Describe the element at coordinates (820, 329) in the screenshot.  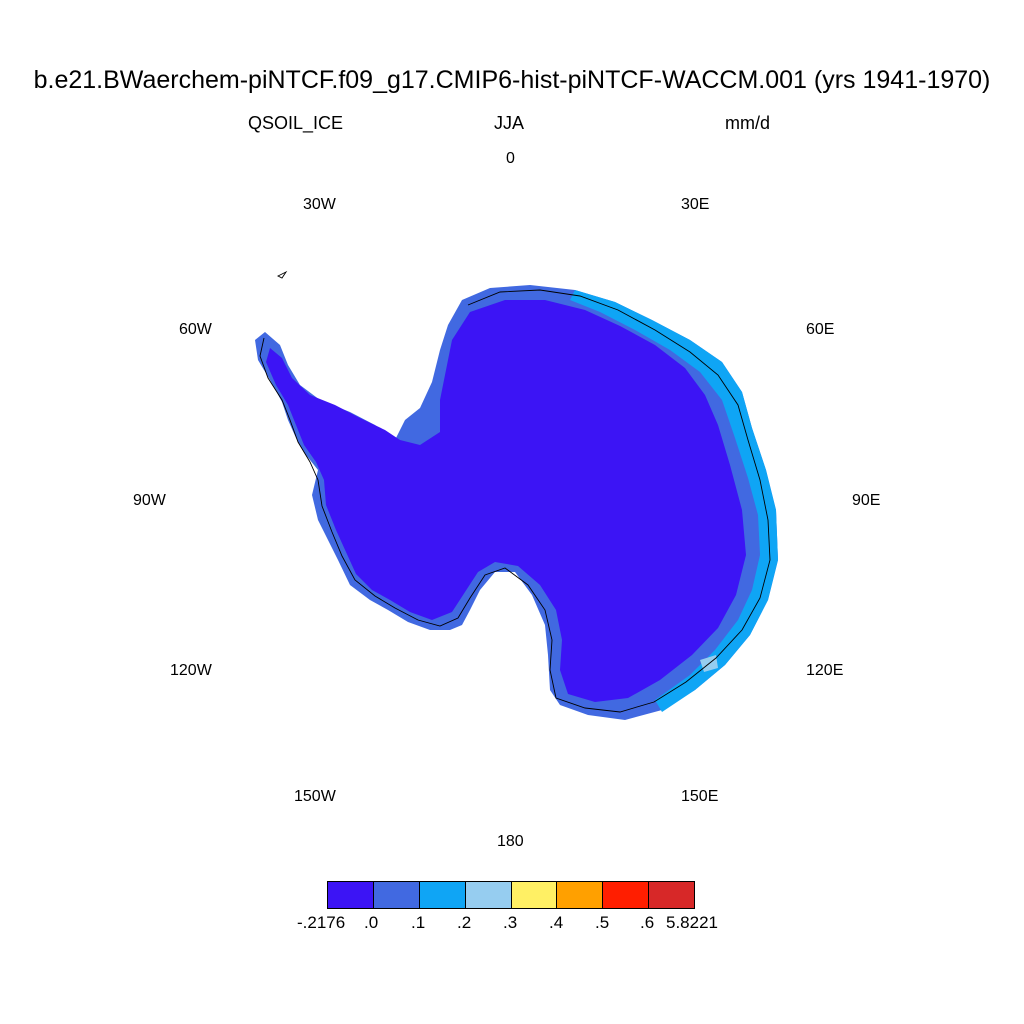
I see `lon-label-60e: 60E` at that location.